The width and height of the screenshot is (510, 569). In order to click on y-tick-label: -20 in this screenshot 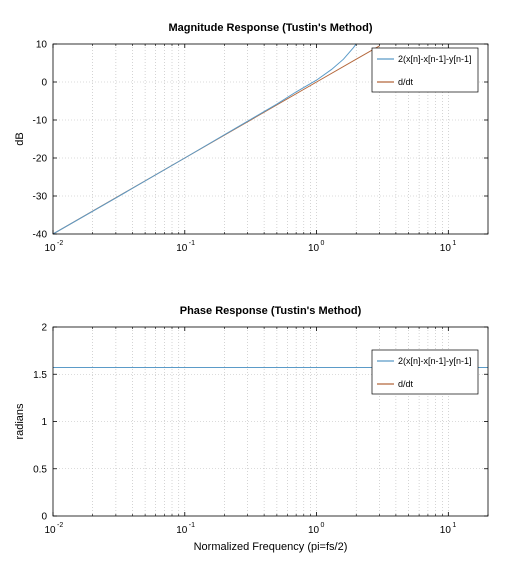, I will do `click(40, 159)`.